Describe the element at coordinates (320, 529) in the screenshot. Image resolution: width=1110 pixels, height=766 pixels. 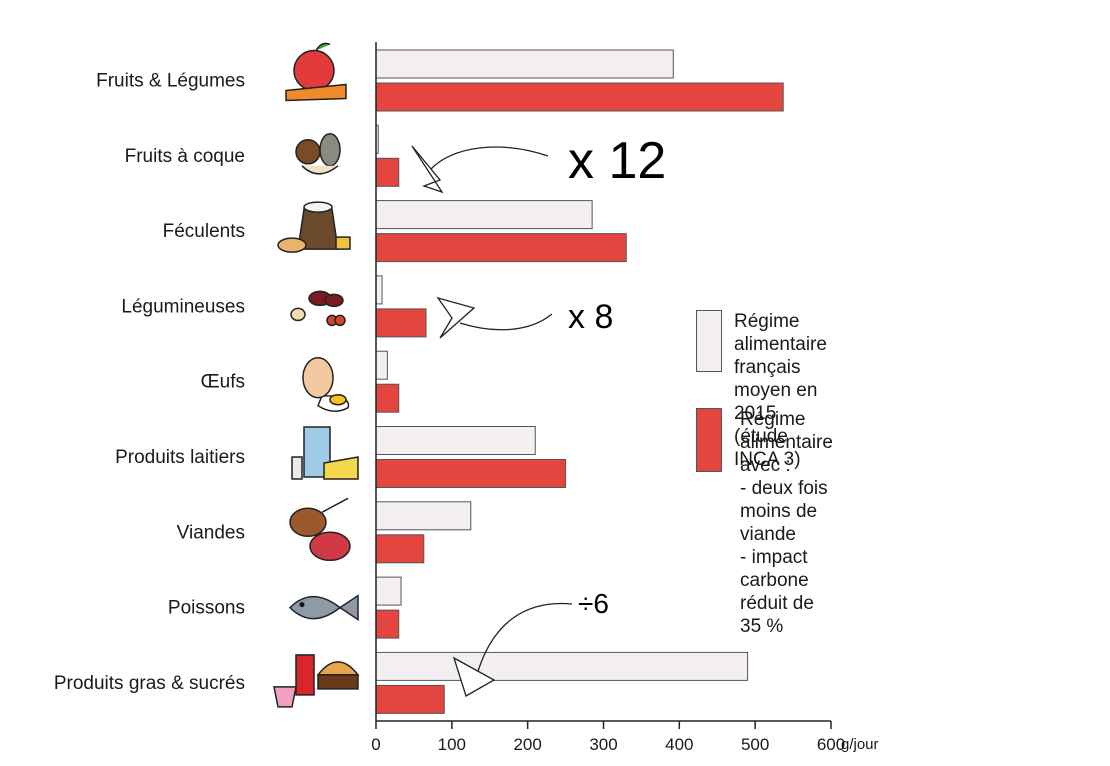
I see `chicken-leg-steak-icon` at that location.